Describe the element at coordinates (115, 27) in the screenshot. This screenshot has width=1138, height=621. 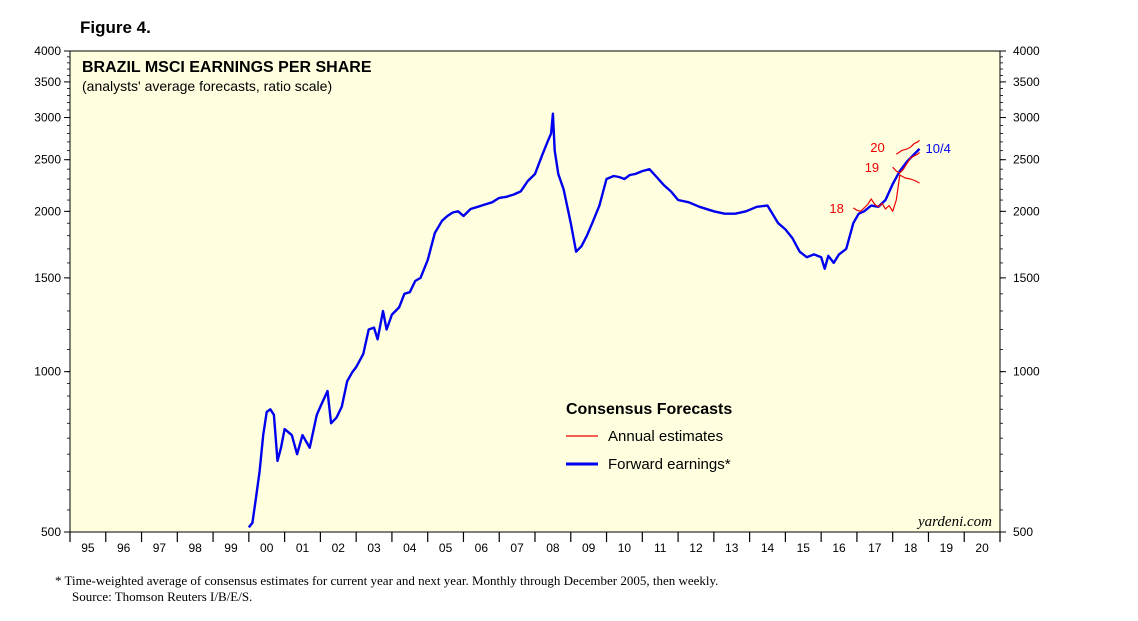
I see `figure-label: Figure 4.` at that location.